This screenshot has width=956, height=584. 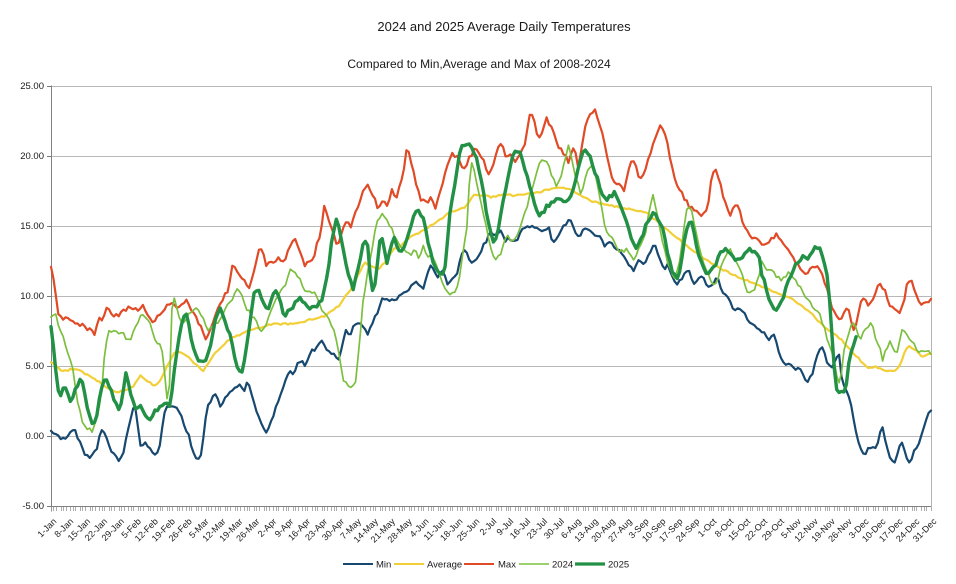 I want to click on svg-text:2024 and 2025 Average Daily Te: 2024 and 2025 Average Daily Temperatures, so click(x=504, y=26).